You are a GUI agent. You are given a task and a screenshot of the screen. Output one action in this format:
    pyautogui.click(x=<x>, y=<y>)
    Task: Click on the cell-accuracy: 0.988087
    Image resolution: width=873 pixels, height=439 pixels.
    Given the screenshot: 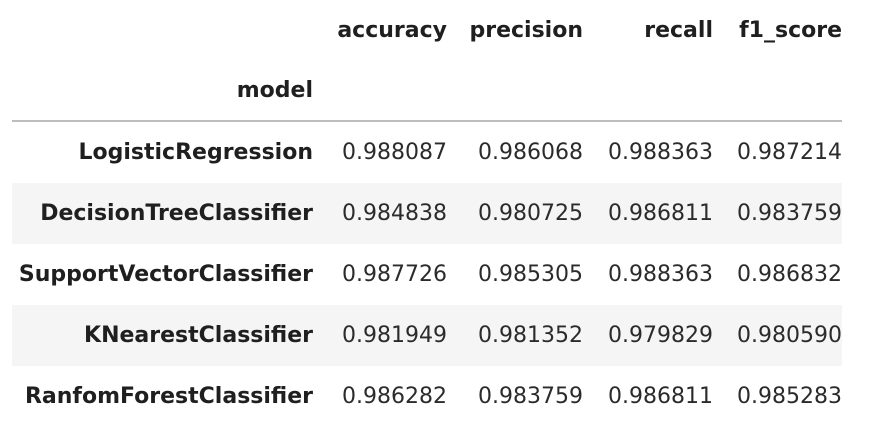 What is the action you would take?
    pyautogui.click(x=394, y=152)
    